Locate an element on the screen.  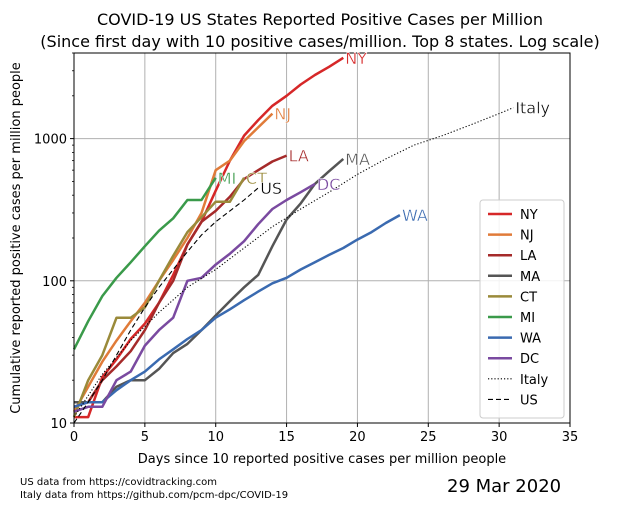
legend-entry: CT is located at coordinates (528, 297).